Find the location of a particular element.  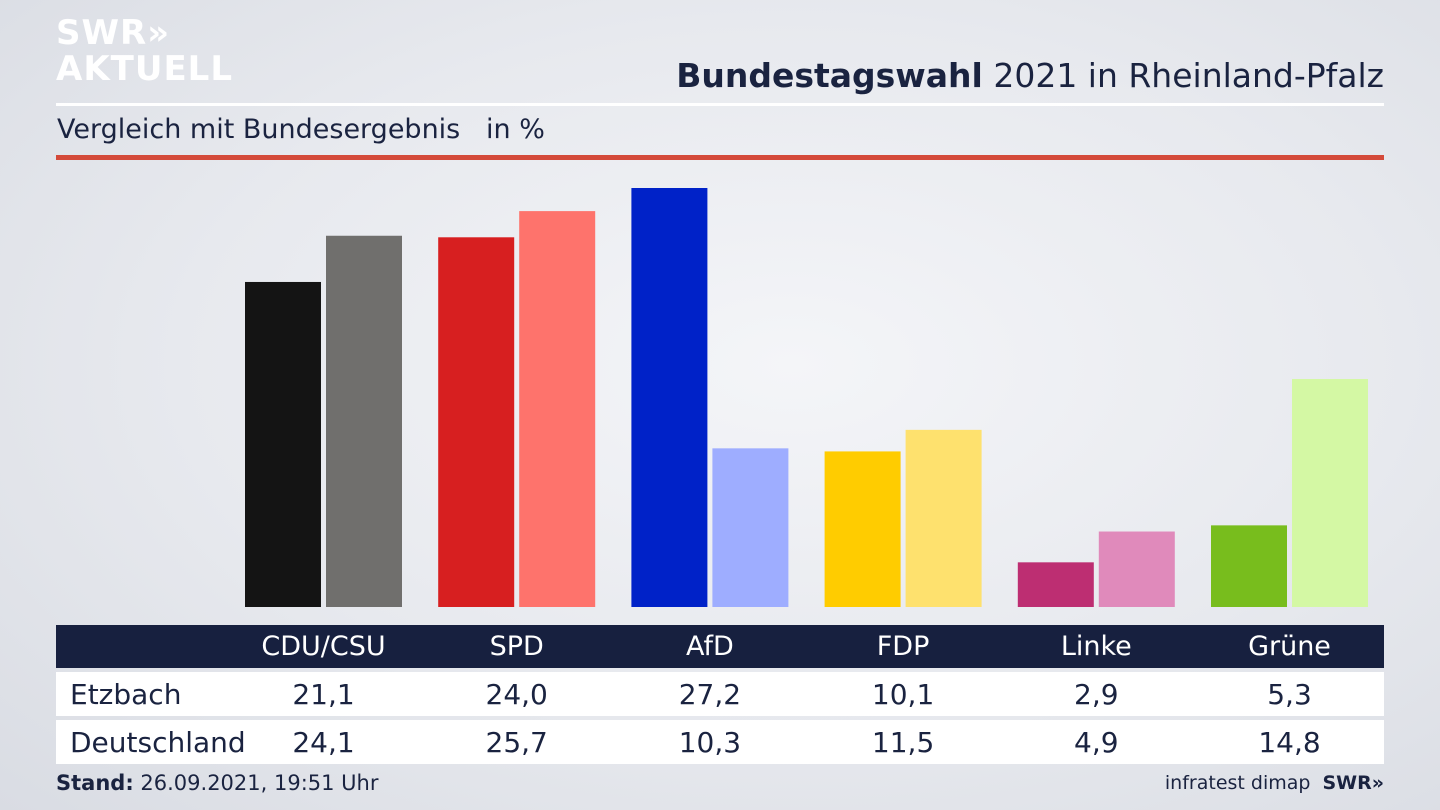

source-credit: infratest dimap SWR» is located at coordinates (1274, 783).